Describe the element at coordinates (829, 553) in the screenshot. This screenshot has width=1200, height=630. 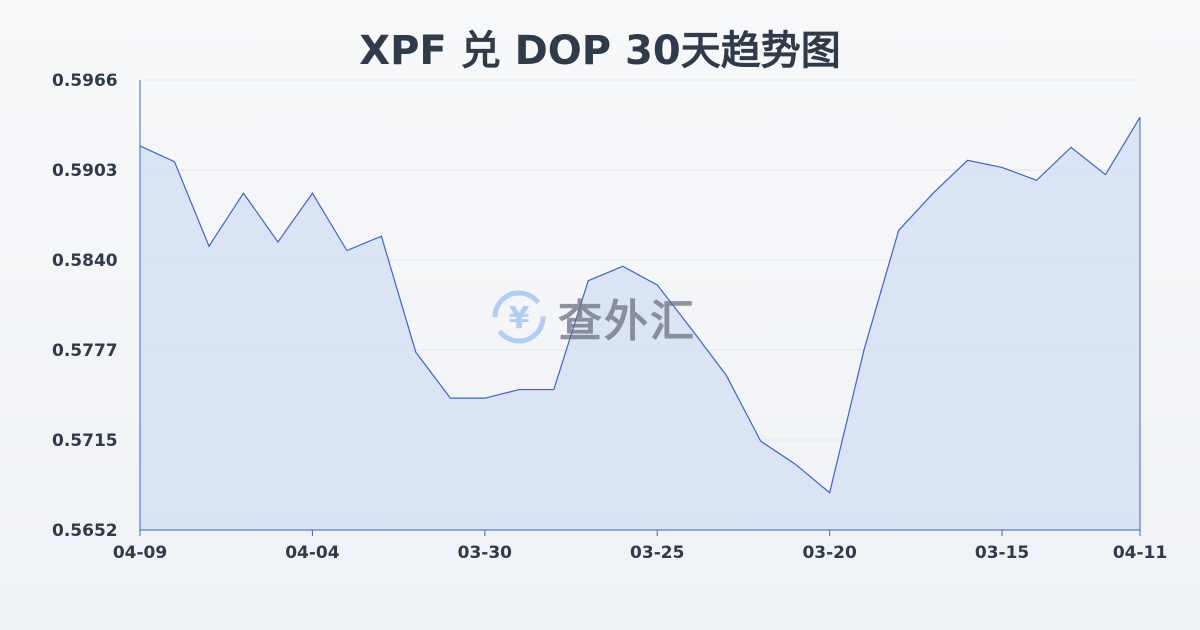
I see `x-tick-label: 03-20` at that location.